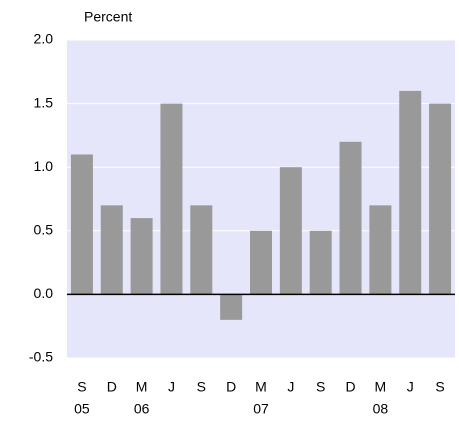 The image size is (459, 426). I want to click on y-tick-label: 0.0, so click(44, 293).